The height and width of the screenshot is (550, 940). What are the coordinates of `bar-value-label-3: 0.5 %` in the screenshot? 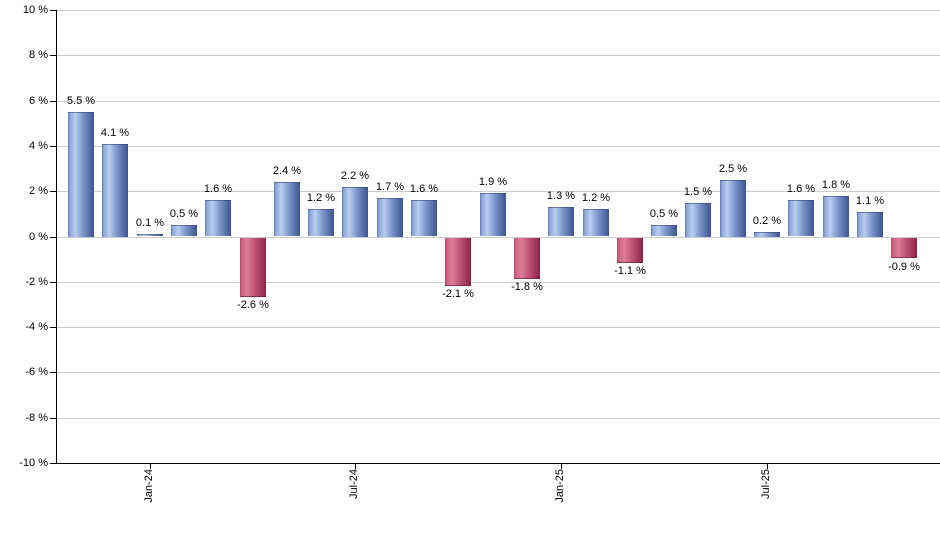 It's located at (184, 214).